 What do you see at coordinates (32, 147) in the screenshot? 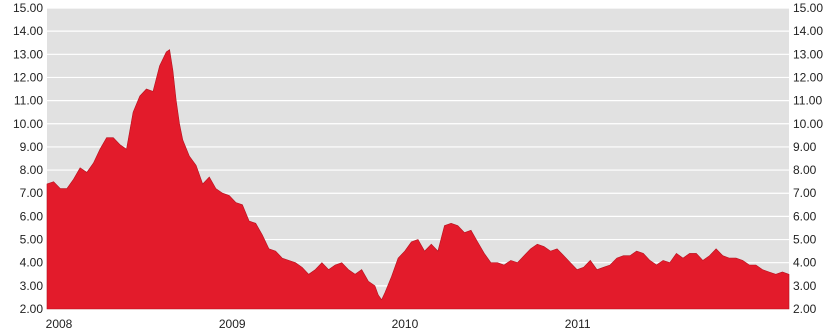
I see `y-tick-label-left: 9.00` at bounding box center [32, 147].